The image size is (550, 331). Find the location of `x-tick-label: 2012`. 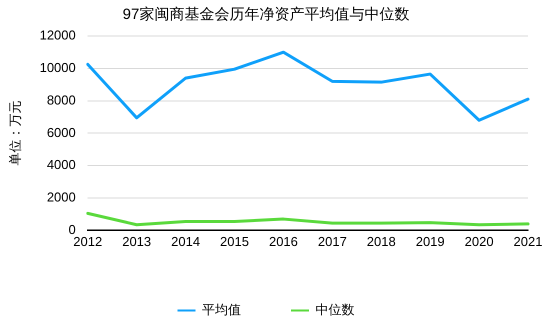

x-tick-label: 2012 is located at coordinates (87, 241).